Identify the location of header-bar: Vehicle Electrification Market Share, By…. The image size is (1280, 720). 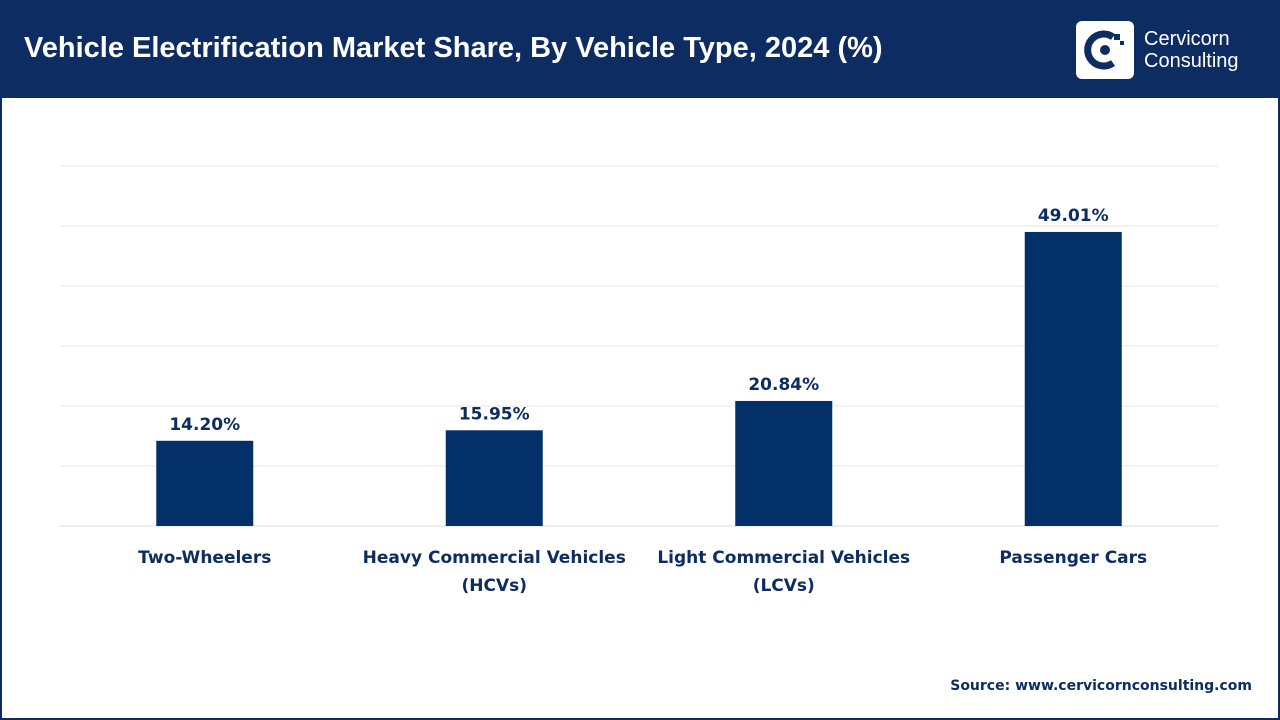
(640, 50).